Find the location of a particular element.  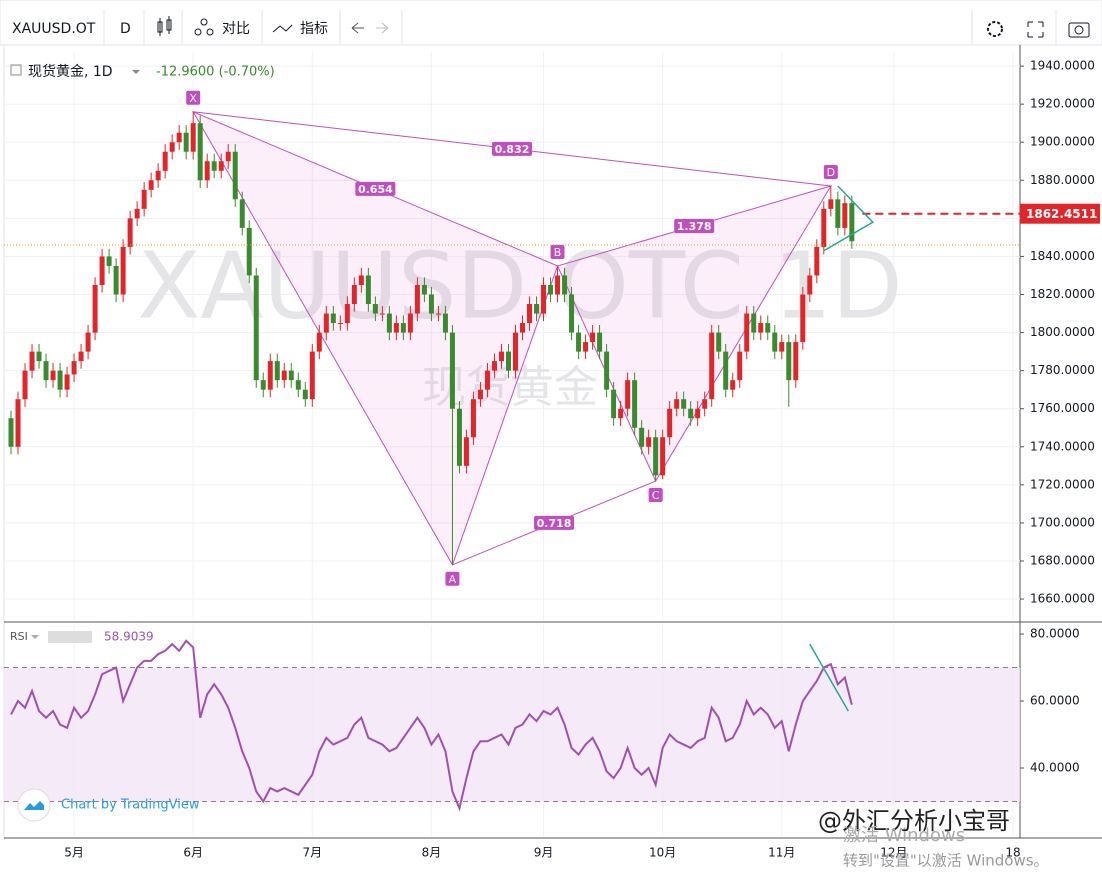

ratio-box is located at coordinates (512, 148).